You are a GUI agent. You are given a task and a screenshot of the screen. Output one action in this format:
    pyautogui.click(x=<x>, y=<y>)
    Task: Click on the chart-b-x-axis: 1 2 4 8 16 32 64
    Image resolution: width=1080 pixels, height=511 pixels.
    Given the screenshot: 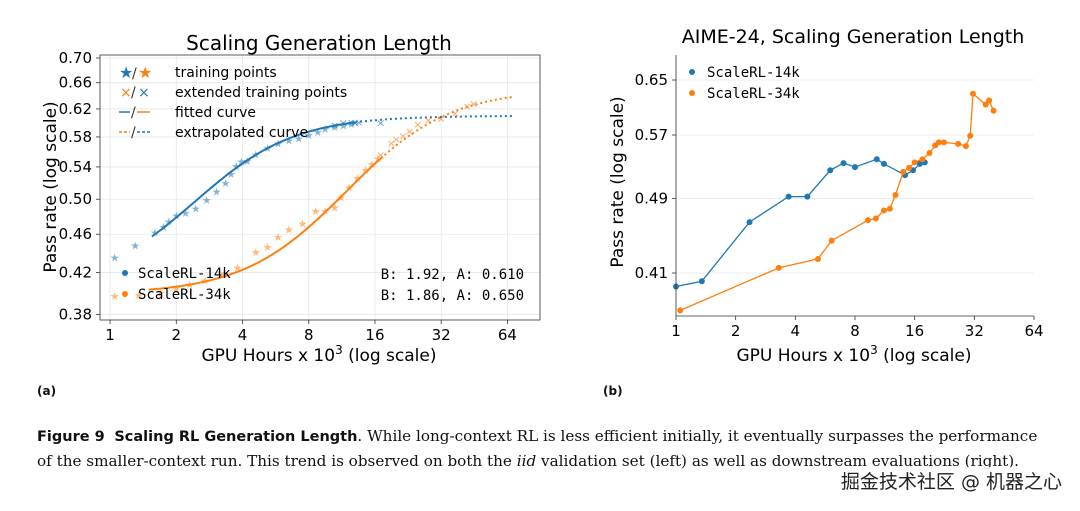 What is the action you would take?
    pyautogui.click(x=857, y=328)
    